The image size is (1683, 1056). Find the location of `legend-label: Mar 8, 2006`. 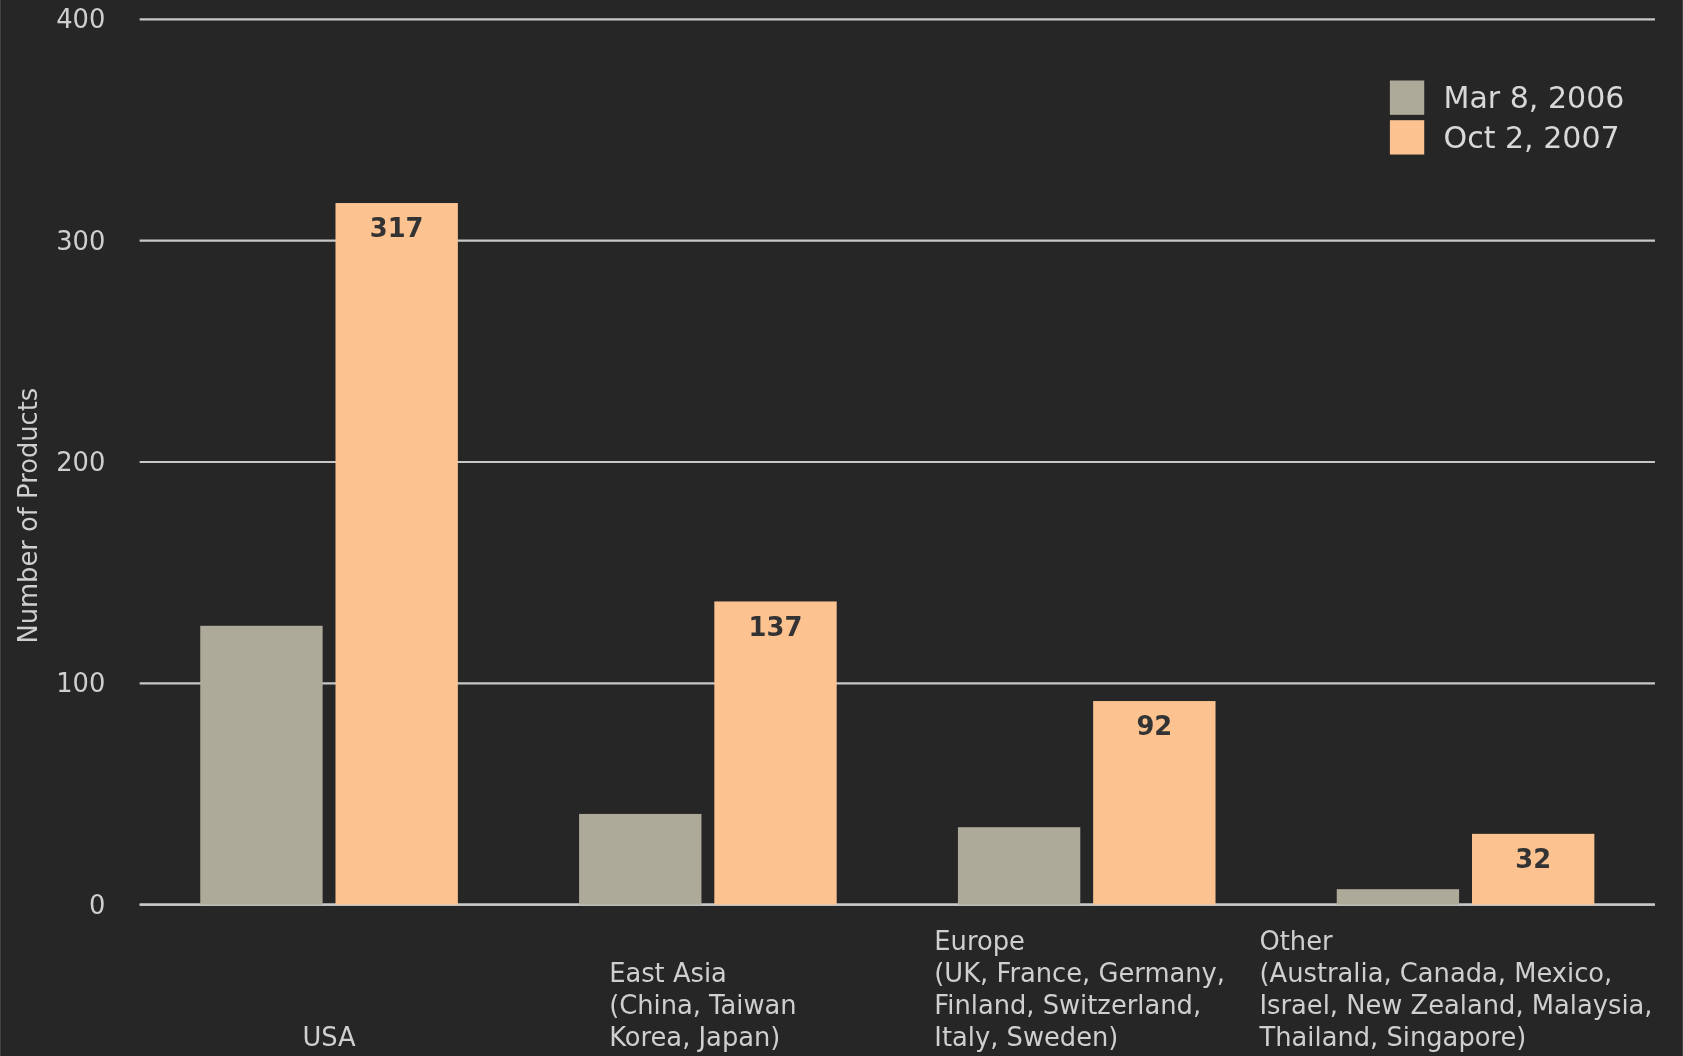

legend-label: Mar 8, 2006 is located at coordinates (1534, 98).